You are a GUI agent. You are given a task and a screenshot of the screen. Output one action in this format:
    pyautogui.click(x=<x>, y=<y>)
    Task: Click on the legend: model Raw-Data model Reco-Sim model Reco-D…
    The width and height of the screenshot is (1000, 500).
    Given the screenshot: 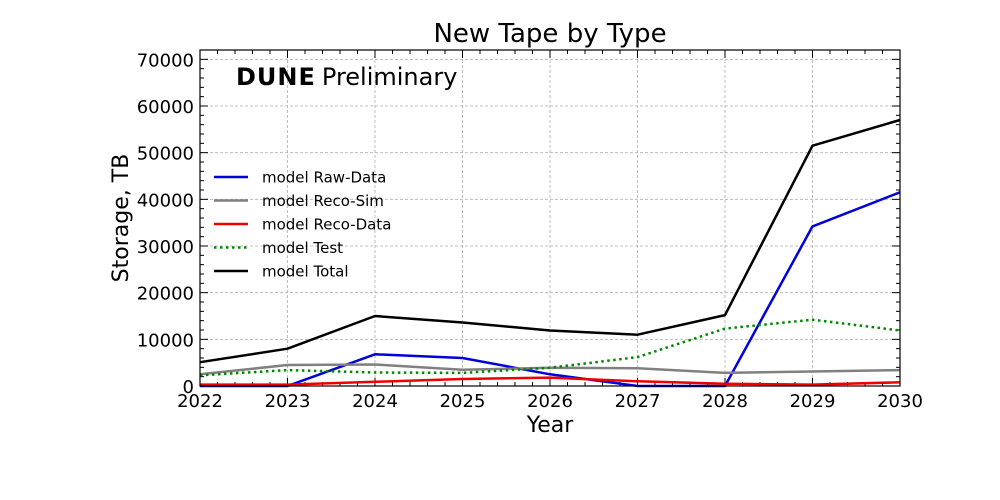 What is the action you would take?
    pyautogui.click(x=302, y=225)
    